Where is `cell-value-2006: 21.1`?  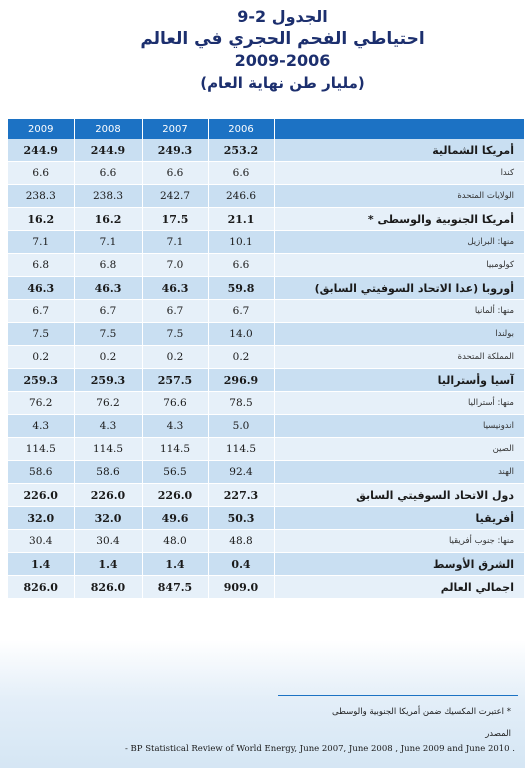 cell-value-2006: 21.1 is located at coordinates (241, 219).